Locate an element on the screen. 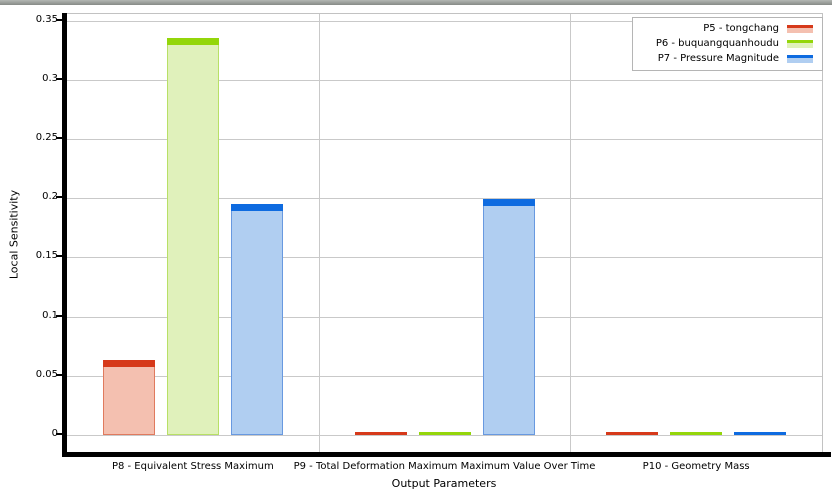 This screenshot has height=499, width=832. y-tick-label: 0.05 is located at coordinates (46, 374).